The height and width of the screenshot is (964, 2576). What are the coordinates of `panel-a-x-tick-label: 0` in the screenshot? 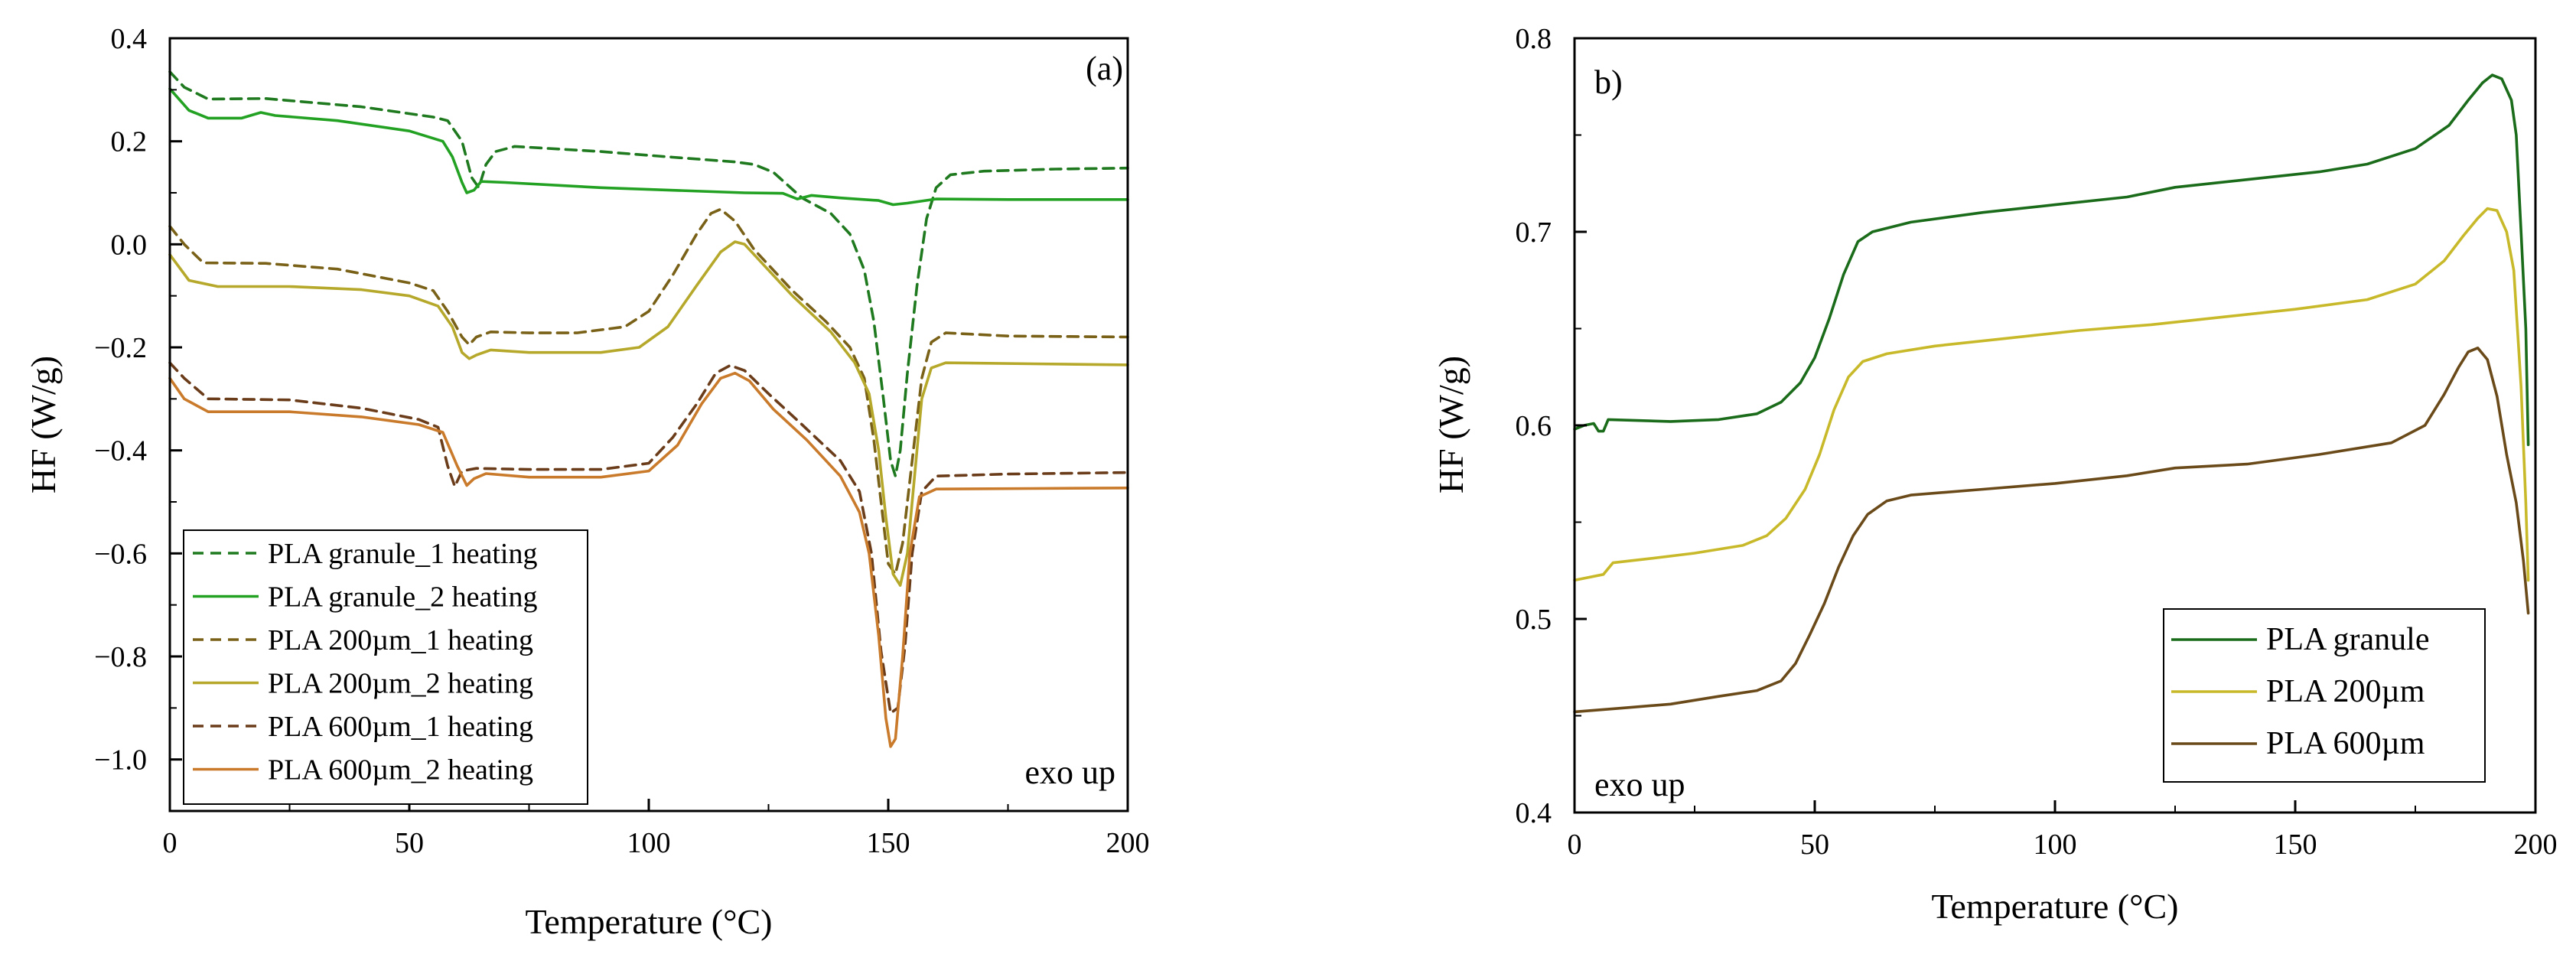 It's located at (170, 843).